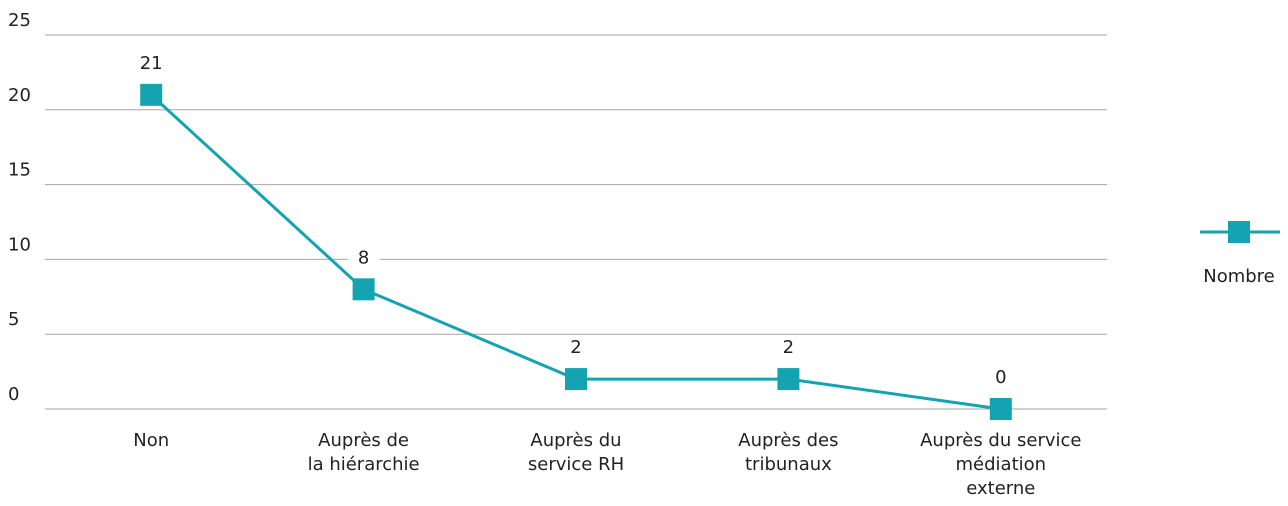 The height and width of the screenshot is (506, 1288). Describe the element at coordinates (1239, 232) in the screenshot. I see `legend-marker` at that location.